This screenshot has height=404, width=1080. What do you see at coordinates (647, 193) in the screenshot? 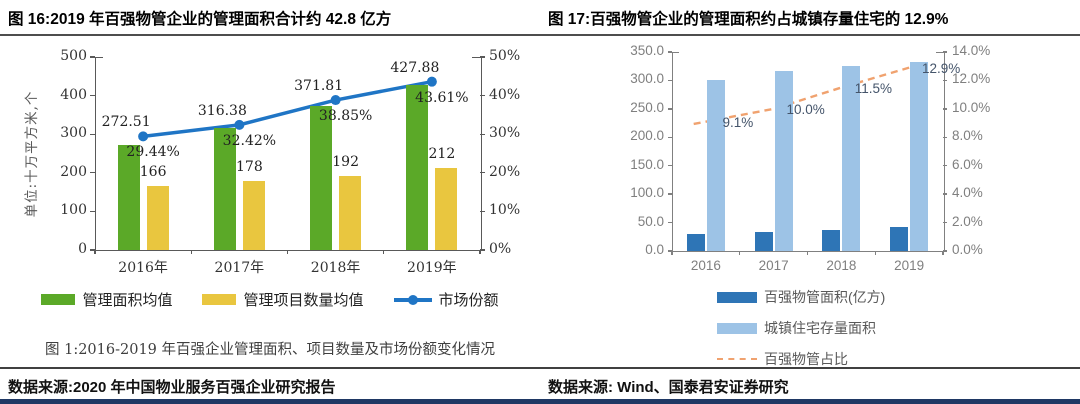
I see `y-axis-tick-label: 100.0` at bounding box center [647, 193].